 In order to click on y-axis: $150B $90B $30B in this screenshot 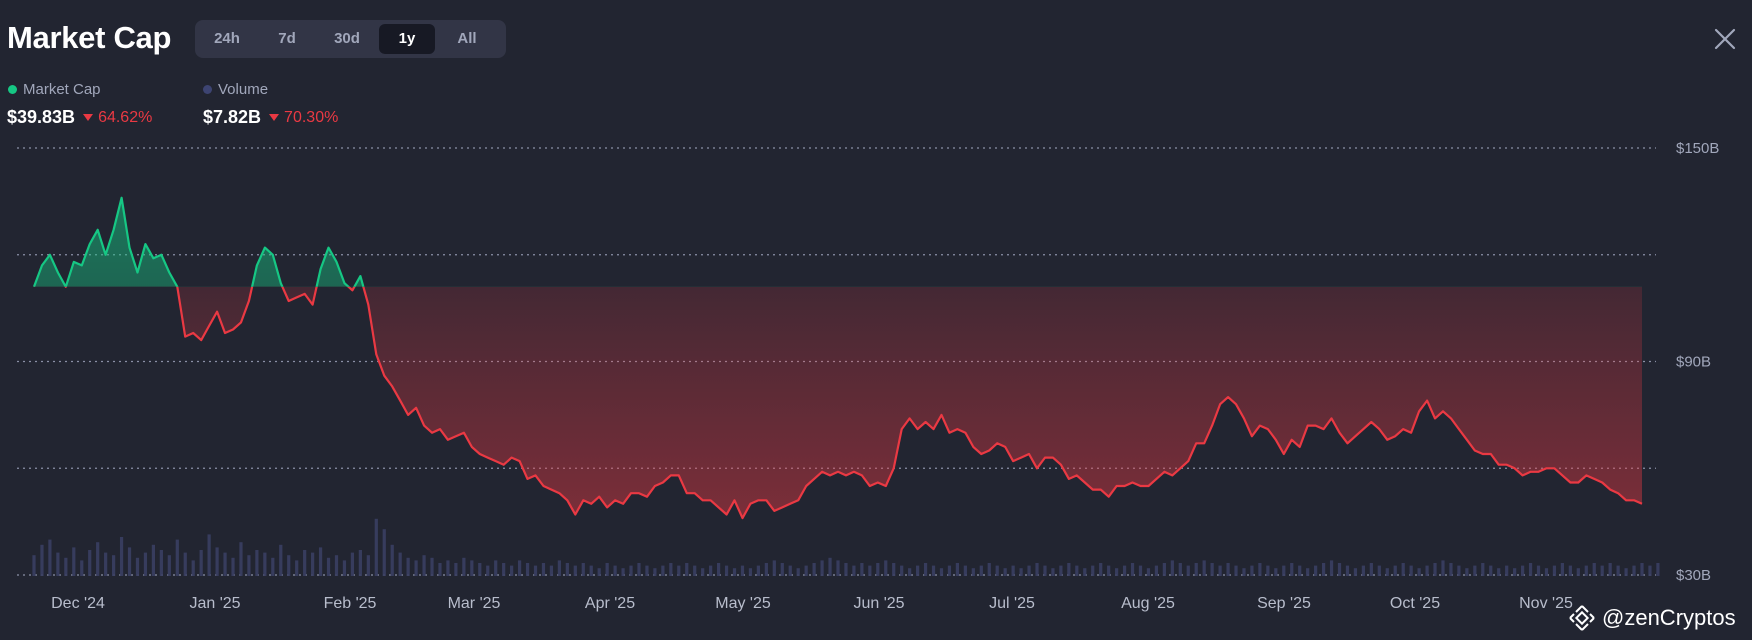, I will do `click(1697, 362)`.